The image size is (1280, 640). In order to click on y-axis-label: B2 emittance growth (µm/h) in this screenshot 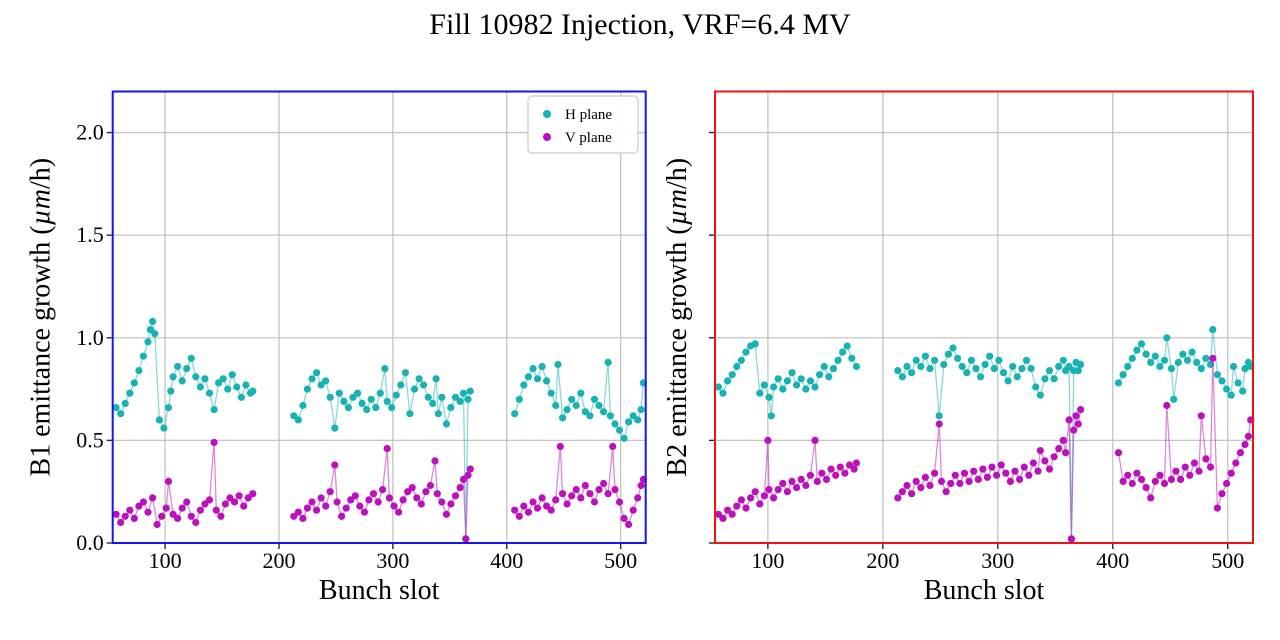, I will do `click(677, 317)`.